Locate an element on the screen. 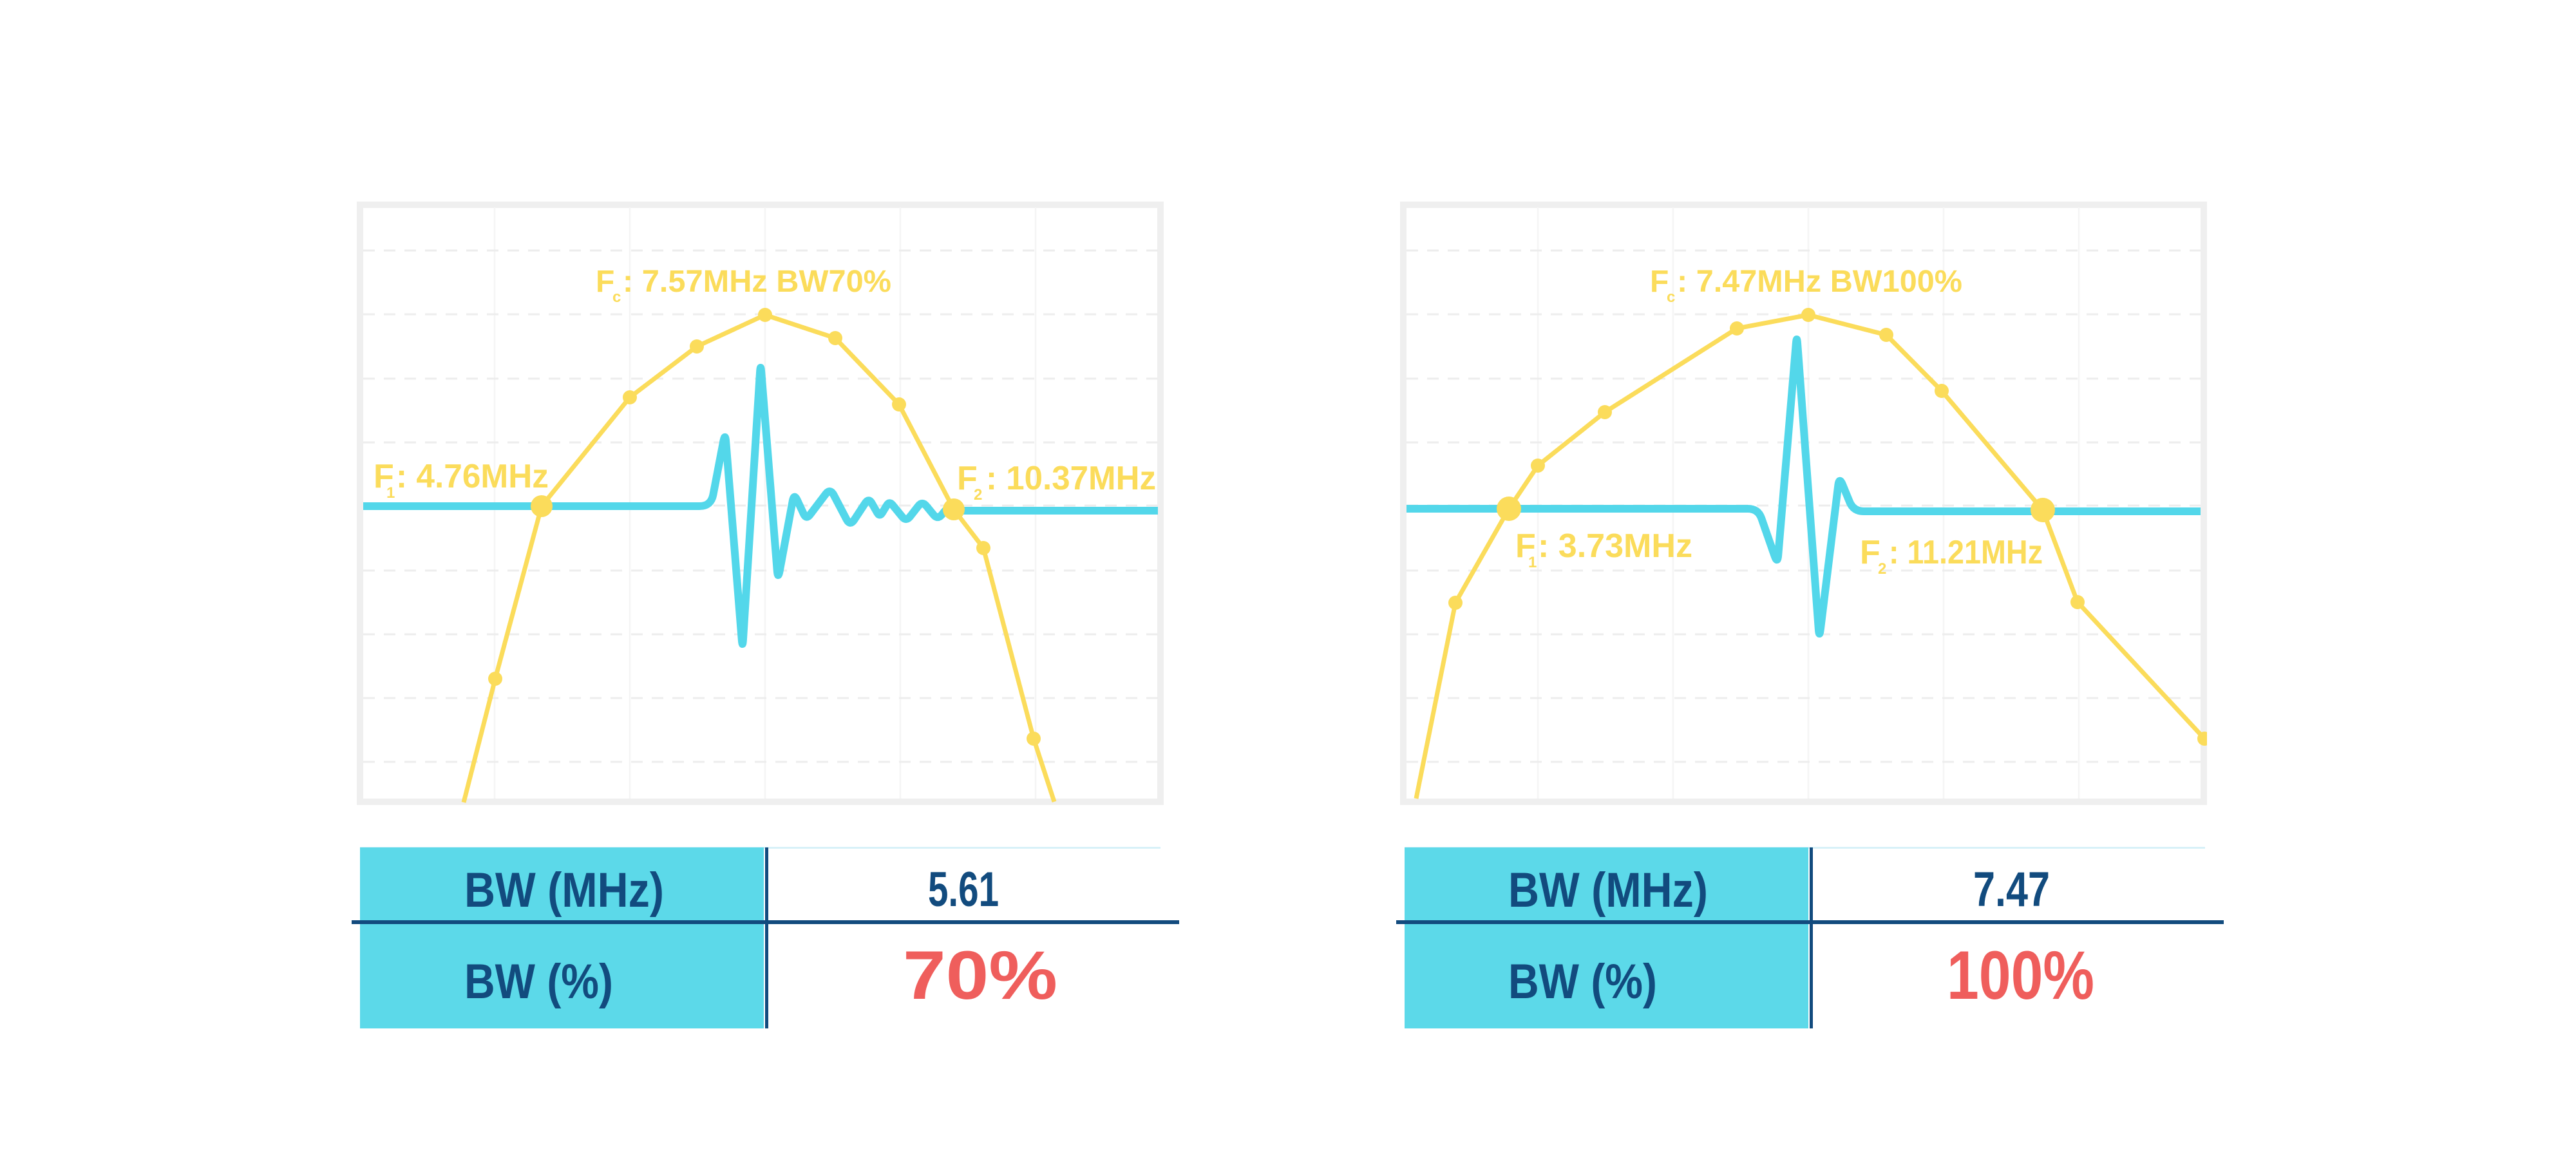  svg-text: 70% is located at coordinates (980, 975).